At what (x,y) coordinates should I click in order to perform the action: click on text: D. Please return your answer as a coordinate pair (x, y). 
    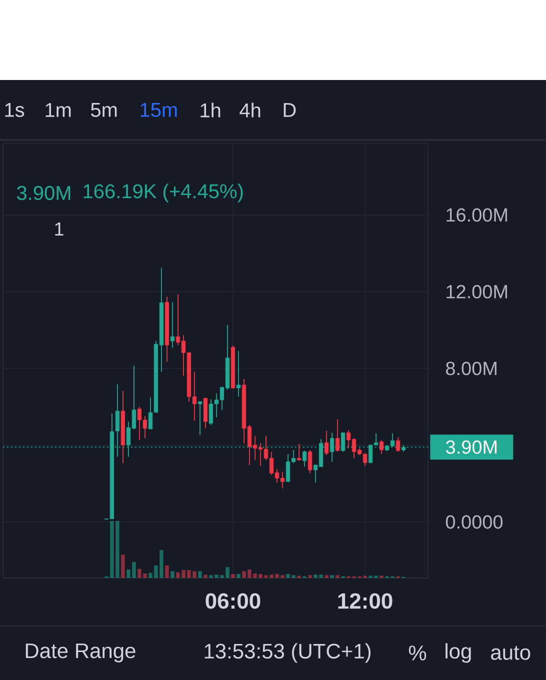
    Looking at the image, I should click on (290, 110).